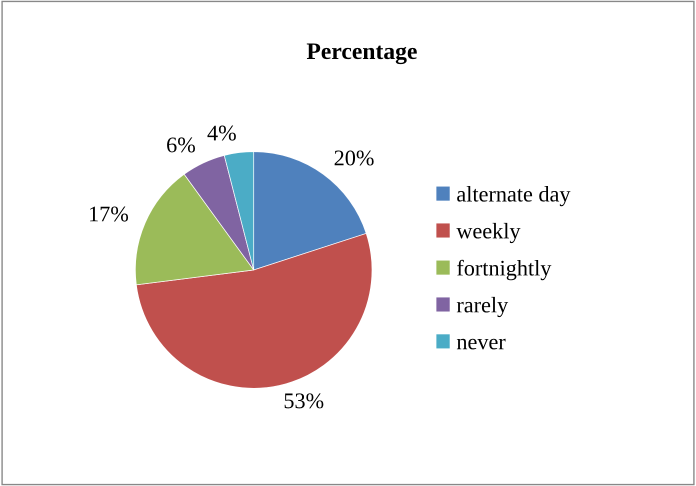  Describe the element at coordinates (482, 307) in the screenshot. I see `legend-label: rarely` at that location.